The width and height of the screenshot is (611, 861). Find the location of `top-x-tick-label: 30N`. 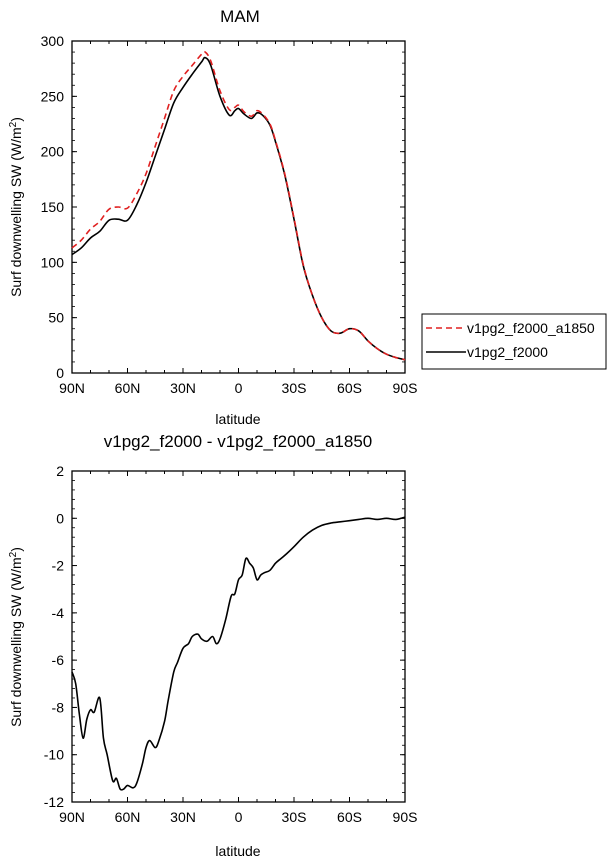

top-x-tick-label: 30N is located at coordinates (183, 388).